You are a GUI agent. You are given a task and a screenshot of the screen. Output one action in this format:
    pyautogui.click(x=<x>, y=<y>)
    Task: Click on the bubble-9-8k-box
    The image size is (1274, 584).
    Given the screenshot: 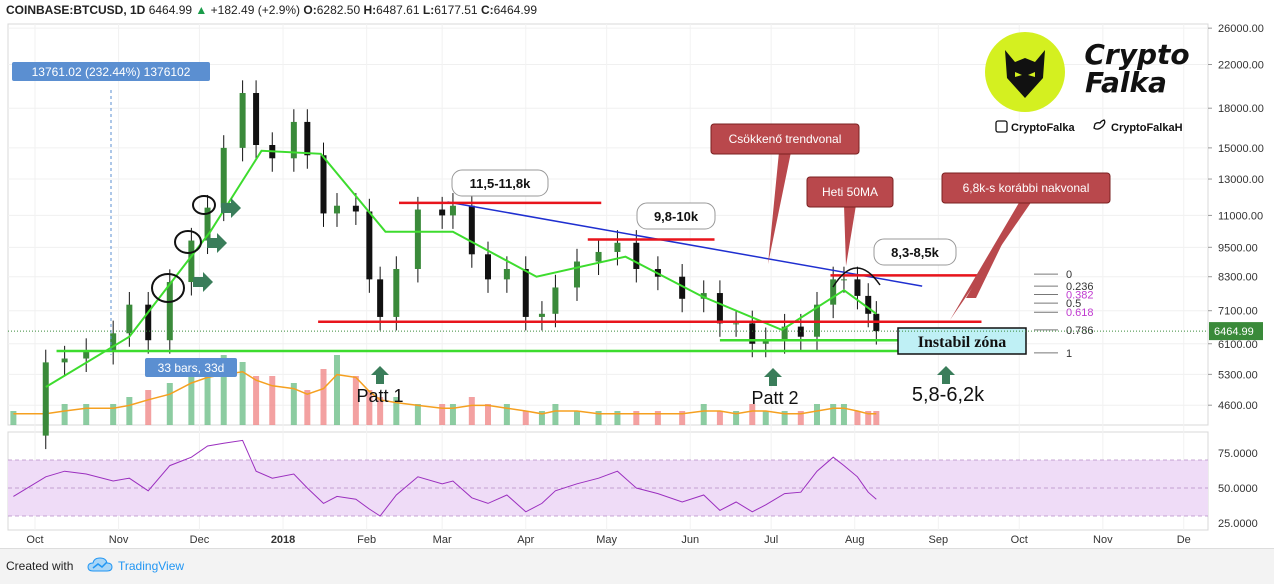 What is the action you would take?
    pyautogui.click(x=676, y=216)
    